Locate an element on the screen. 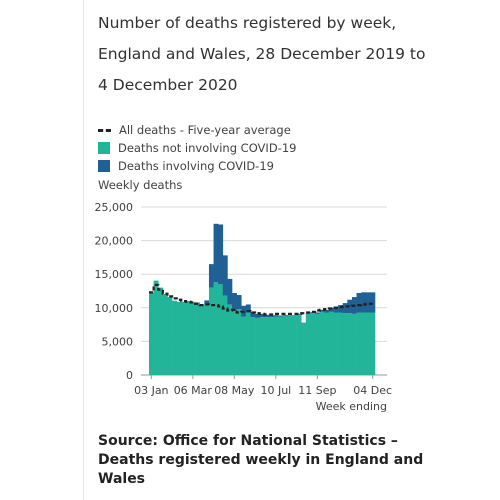 The image size is (500, 500). legend-swatch-not-covid is located at coordinates (104, 148).